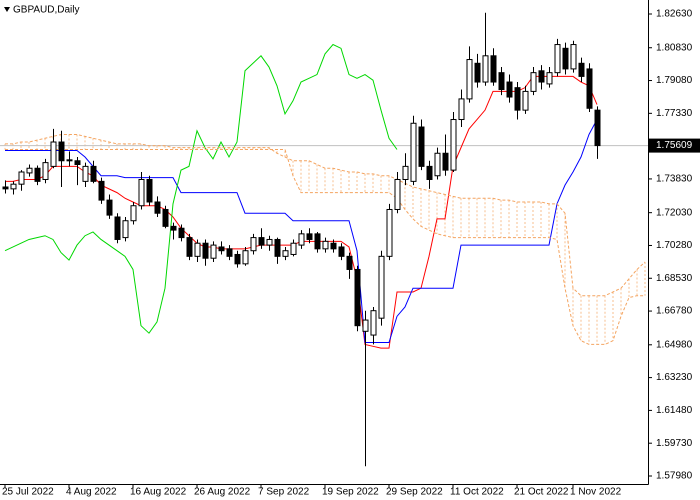  Describe the element at coordinates (674, 212) in the screenshot. I see `y-tick-label: 1.72030` at that location.